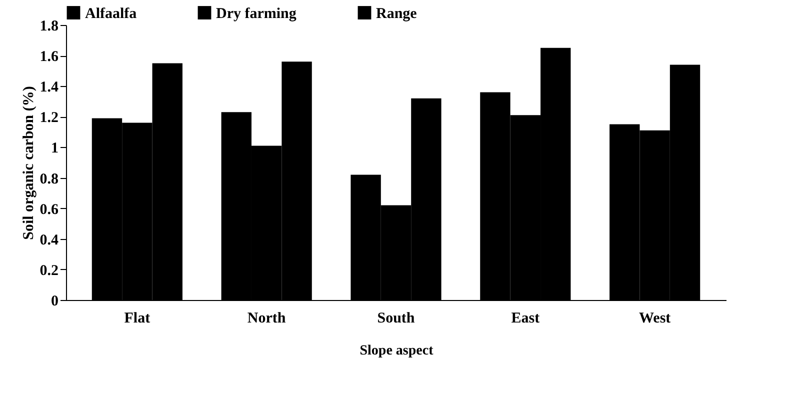 The height and width of the screenshot is (404, 802). I want to click on y-tick-label: 0, so click(54, 302).